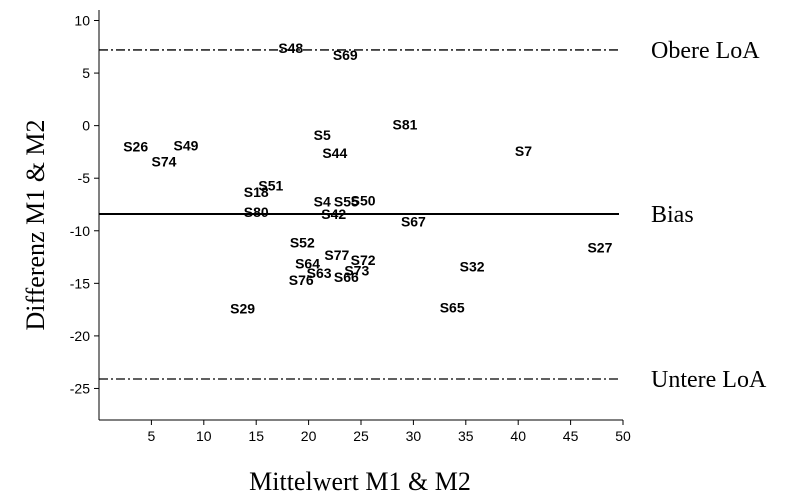 The height and width of the screenshot is (499, 806). I want to click on data-point-label: S55, so click(346, 201).